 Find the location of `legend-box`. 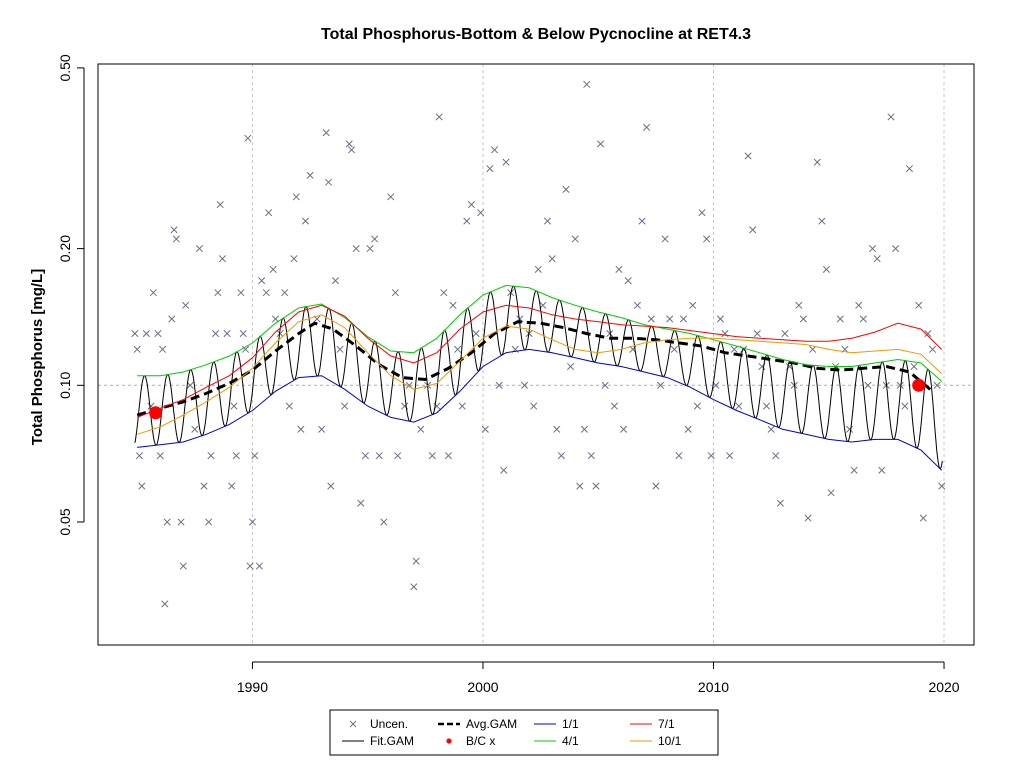

legend-box is located at coordinates (524, 732).